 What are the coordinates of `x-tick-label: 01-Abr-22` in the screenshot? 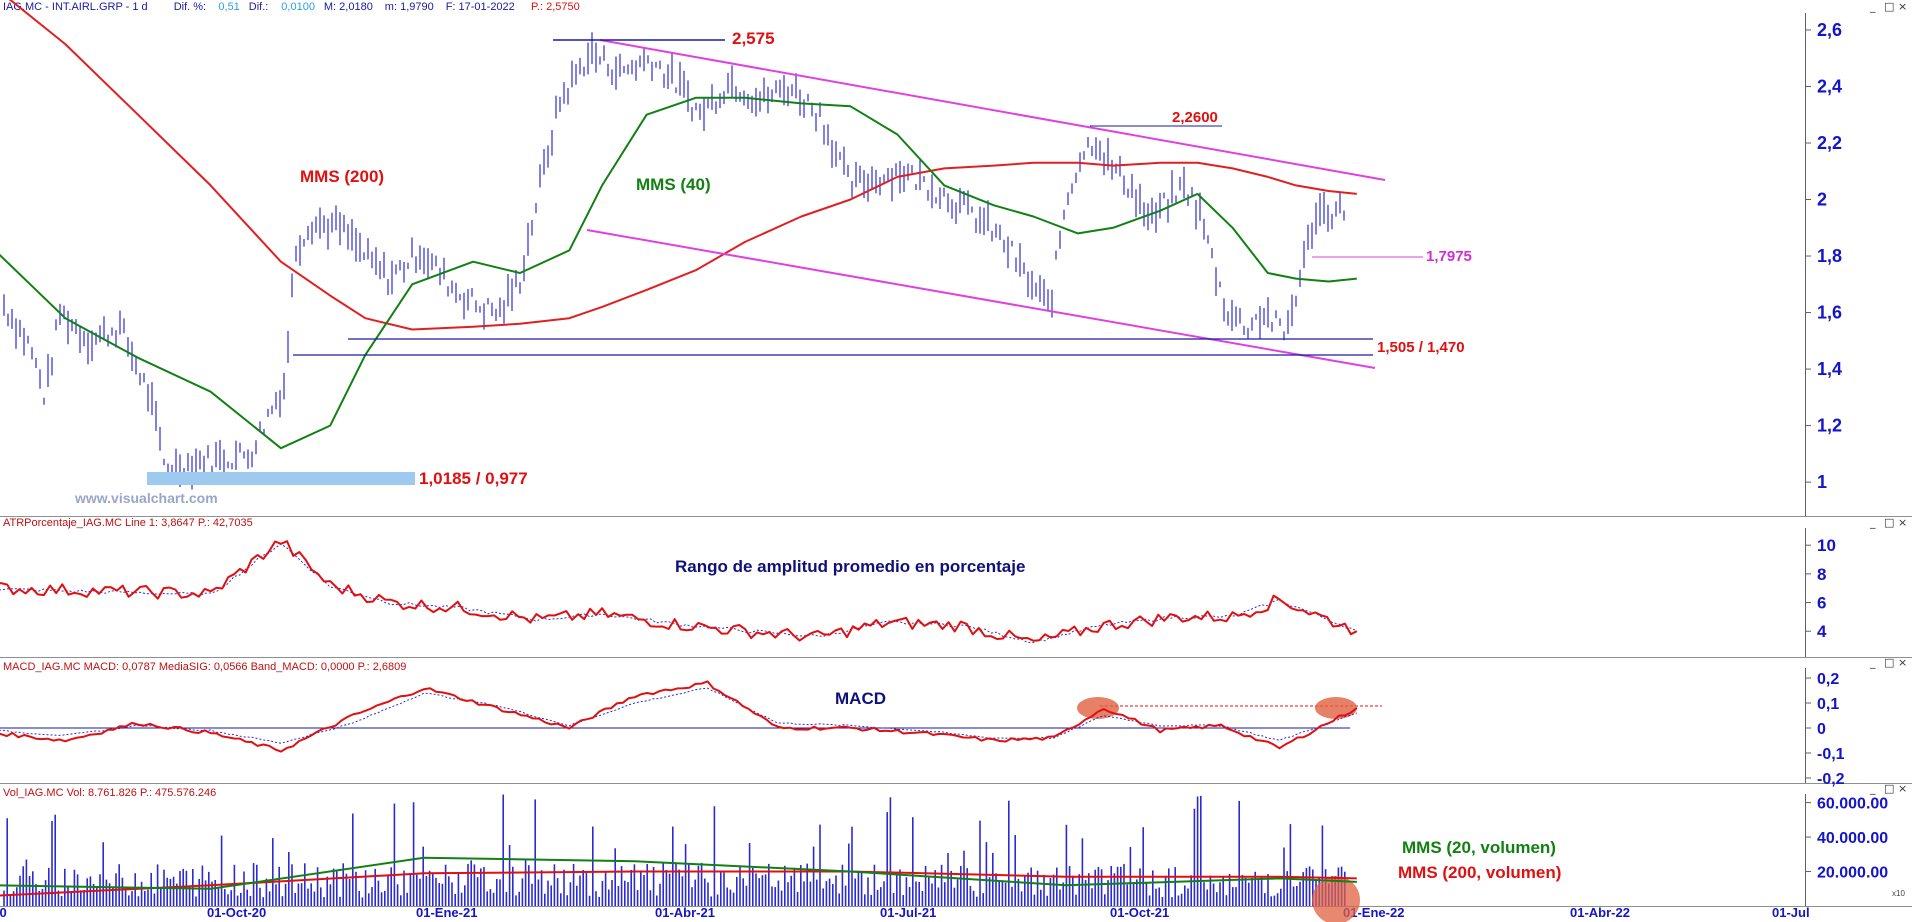 It's located at (1600, 912).